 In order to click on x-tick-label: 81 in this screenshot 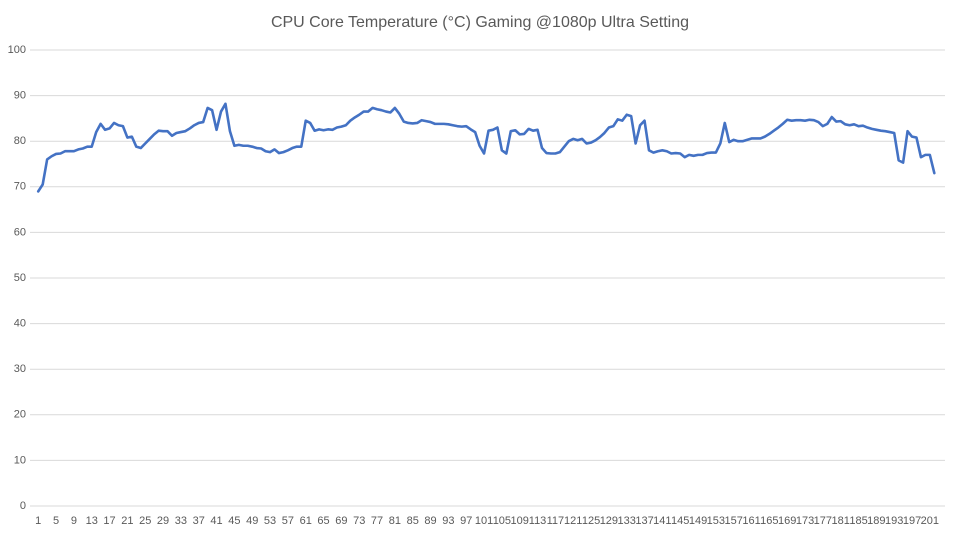, I will do `click(395, 521)`.